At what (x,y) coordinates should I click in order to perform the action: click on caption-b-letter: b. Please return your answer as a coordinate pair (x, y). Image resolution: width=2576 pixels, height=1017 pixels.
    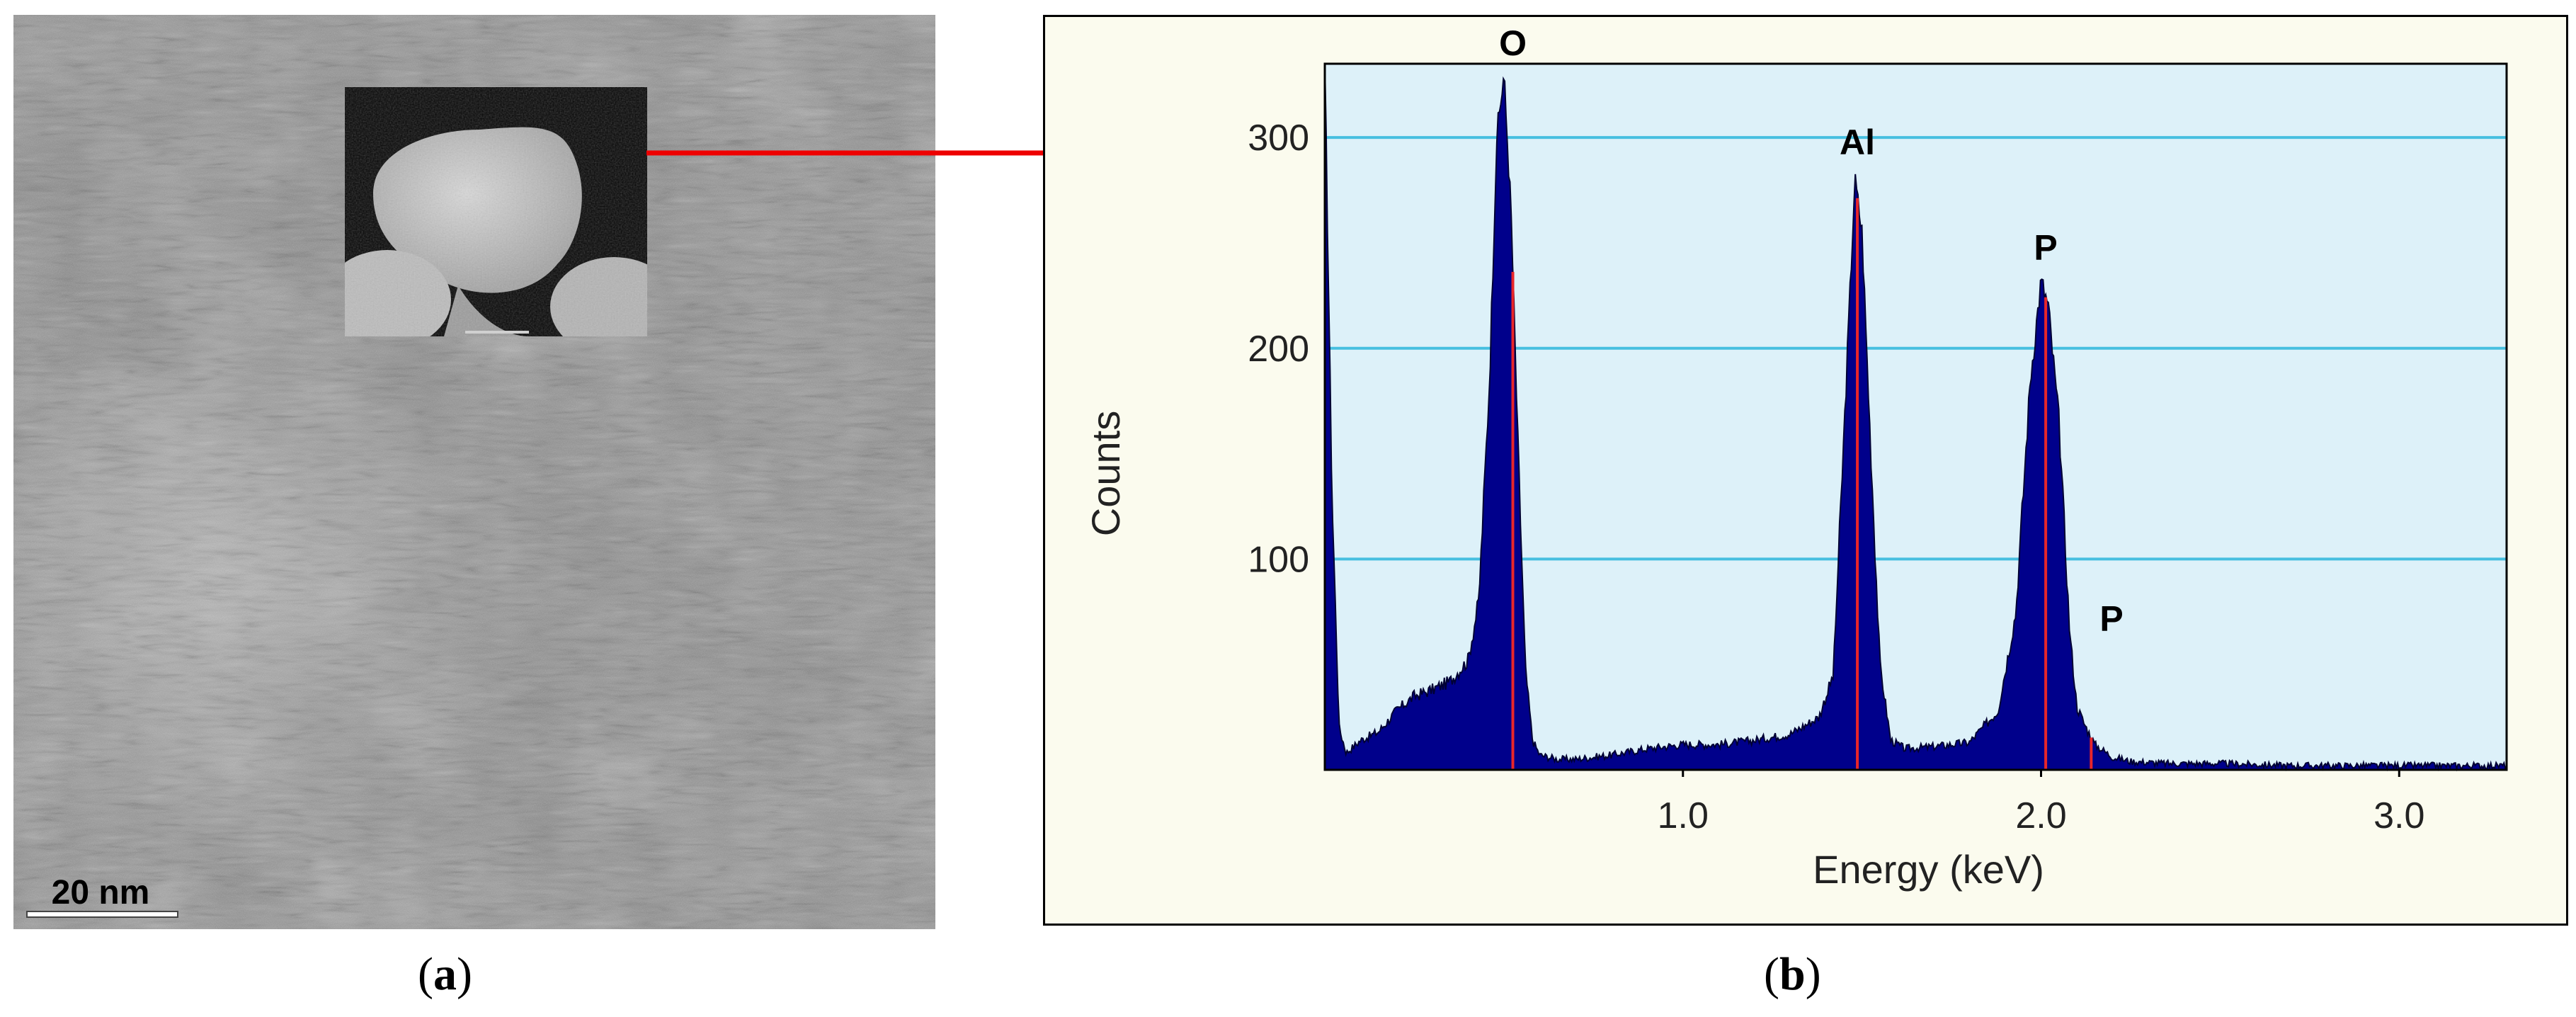
    Looking at the image, I should click on (1792, 974).